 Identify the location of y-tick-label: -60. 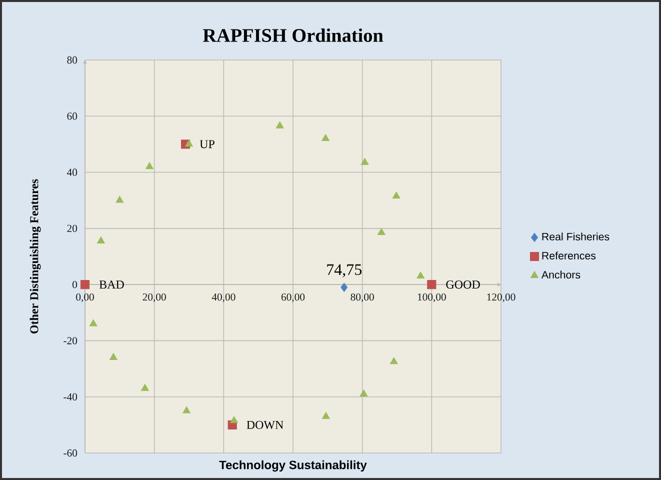
(71, 453).